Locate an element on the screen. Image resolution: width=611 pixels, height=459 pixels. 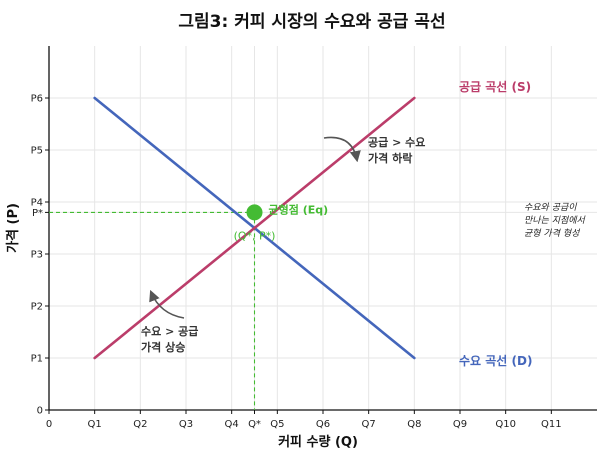
x-tick-label: Q10 is located at coordinates (505, 424).